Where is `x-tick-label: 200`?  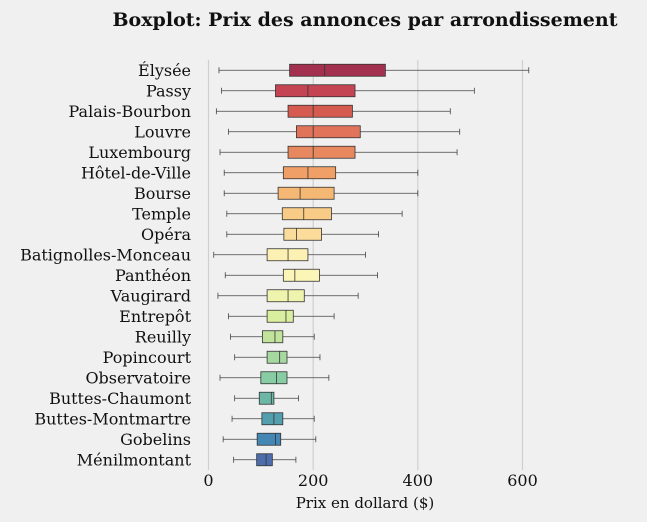
x-tick-label: 200 is located at coordinates (313, 480).